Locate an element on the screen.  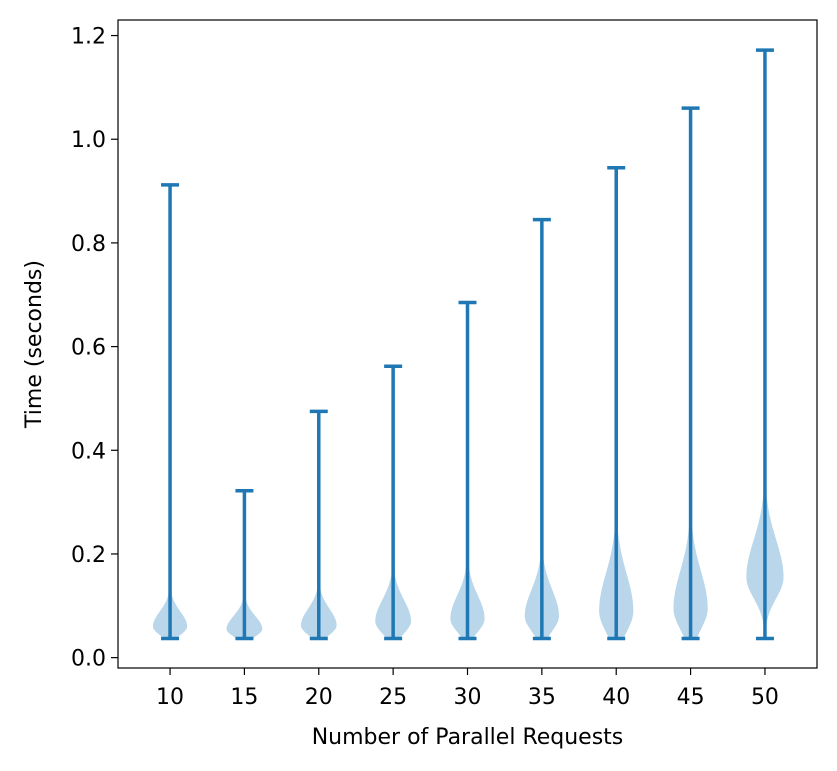
x-tick-label: 50 is located at coordinates (765, 697).